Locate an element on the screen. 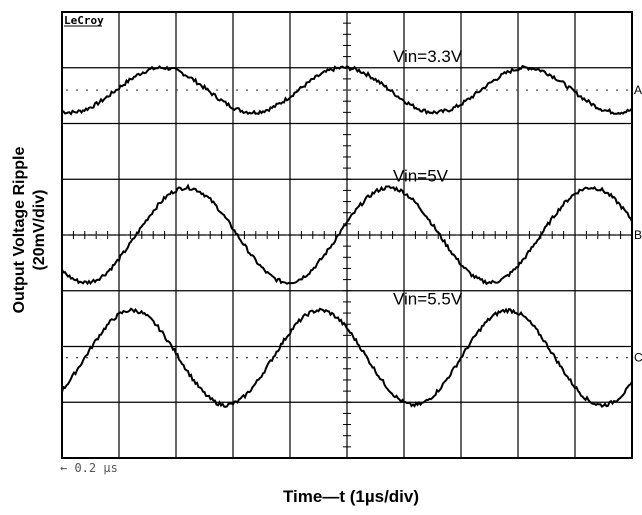  trace-label-2: Vin=5V is located at coordinates (421, 176).